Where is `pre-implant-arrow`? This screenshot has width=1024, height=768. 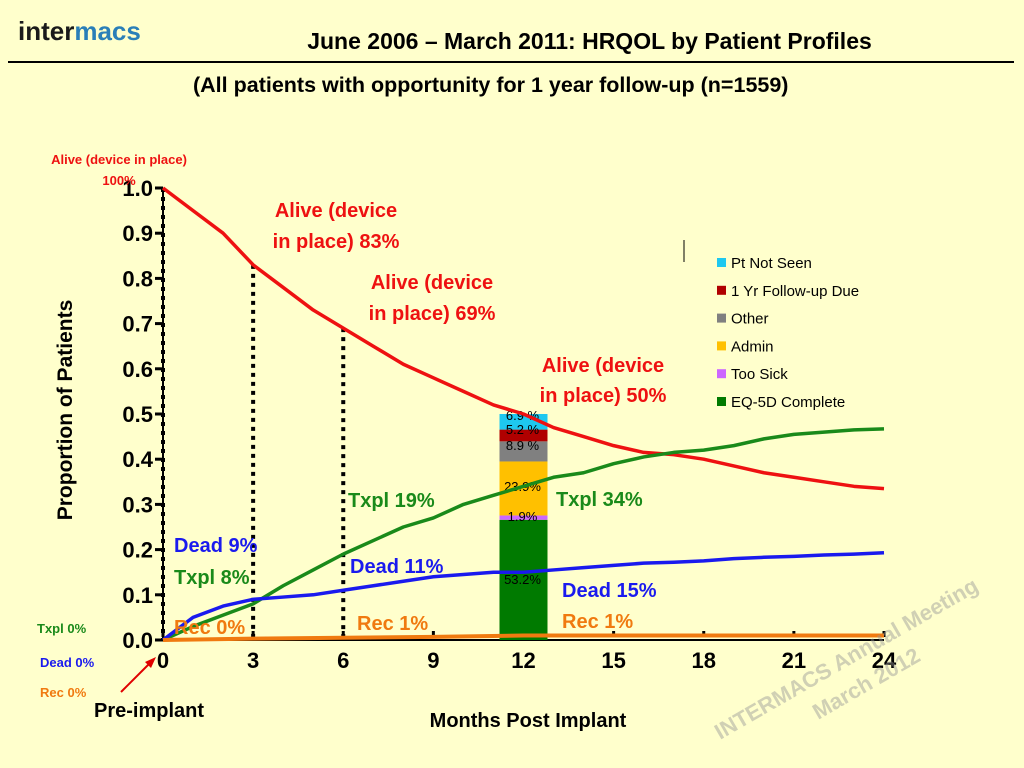 pre-implant-arrow is located at coordinates (136, 676).